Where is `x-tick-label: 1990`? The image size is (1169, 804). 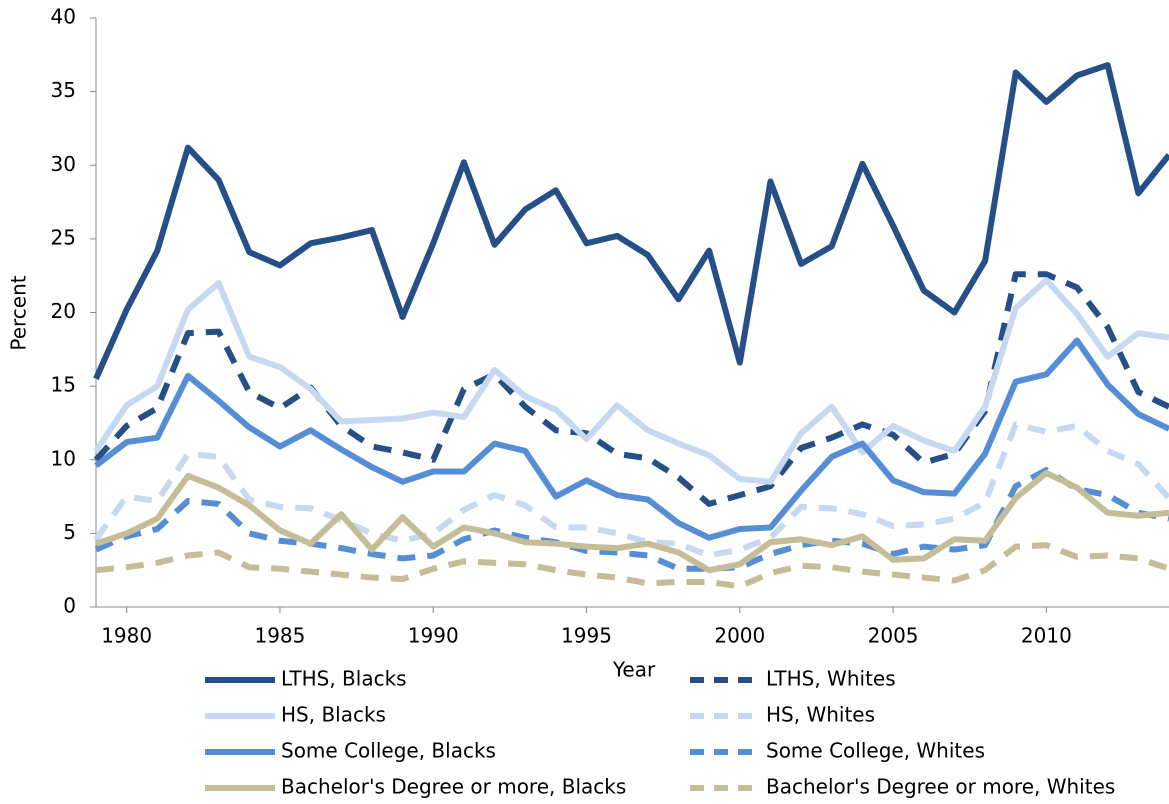 x-tick-label: 1990 is located at coordinates (433, 636).